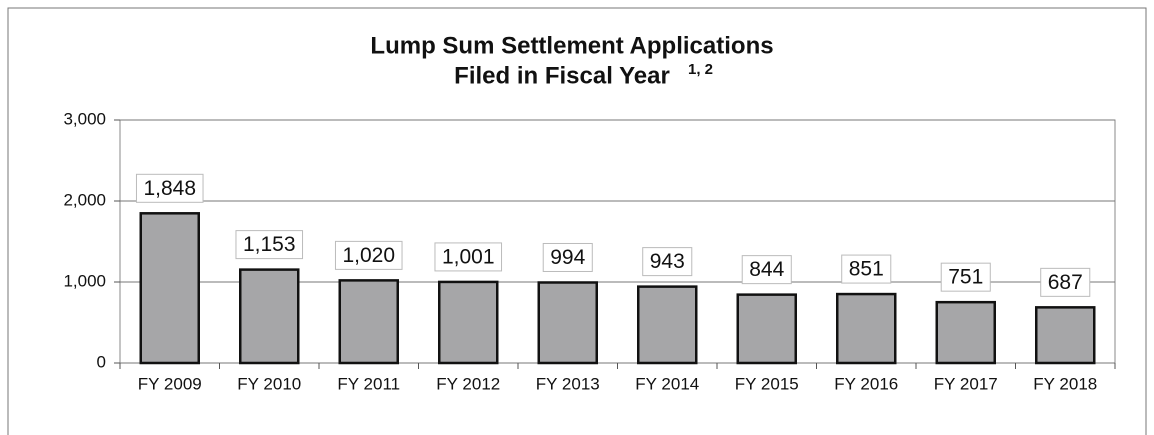  I want to click on value-label: 687, so click(1065, 282).